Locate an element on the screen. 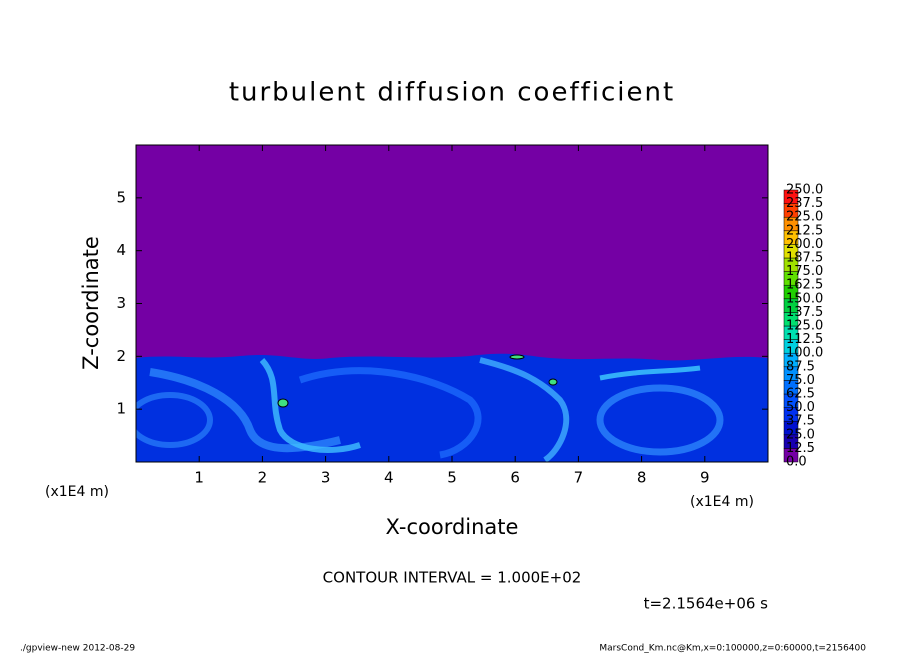 Image resolution: width=904 pixels, height=654 pixels. y-tick-label: 4 is located at coordinates (121, 250).